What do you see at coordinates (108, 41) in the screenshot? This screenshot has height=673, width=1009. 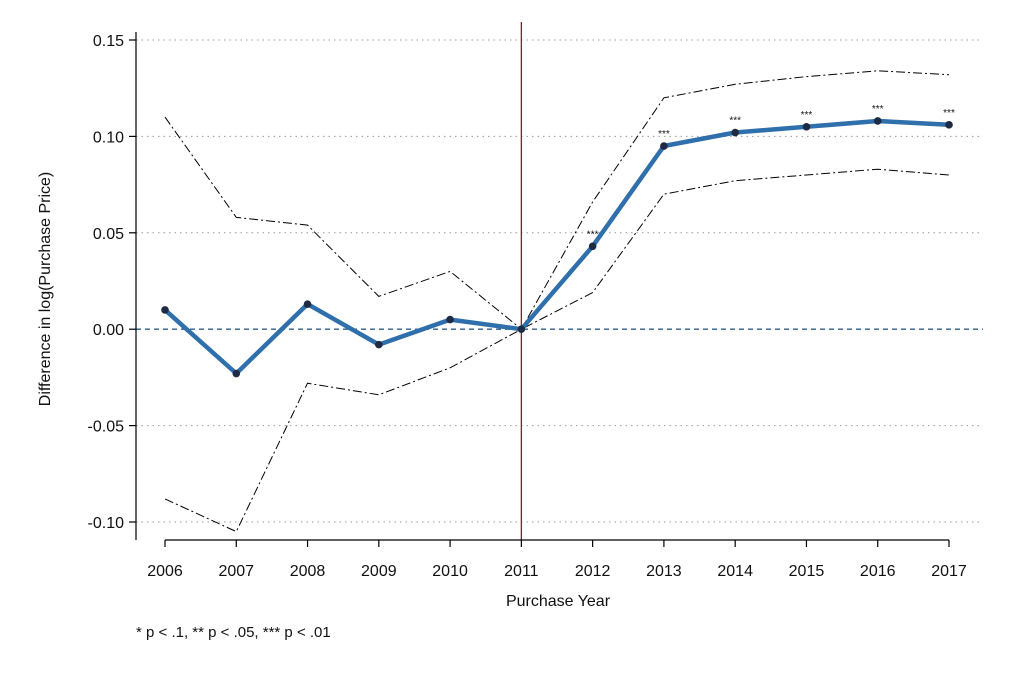 I see `y-tick-label-5: 0.15` at bounding box center [108, 41].